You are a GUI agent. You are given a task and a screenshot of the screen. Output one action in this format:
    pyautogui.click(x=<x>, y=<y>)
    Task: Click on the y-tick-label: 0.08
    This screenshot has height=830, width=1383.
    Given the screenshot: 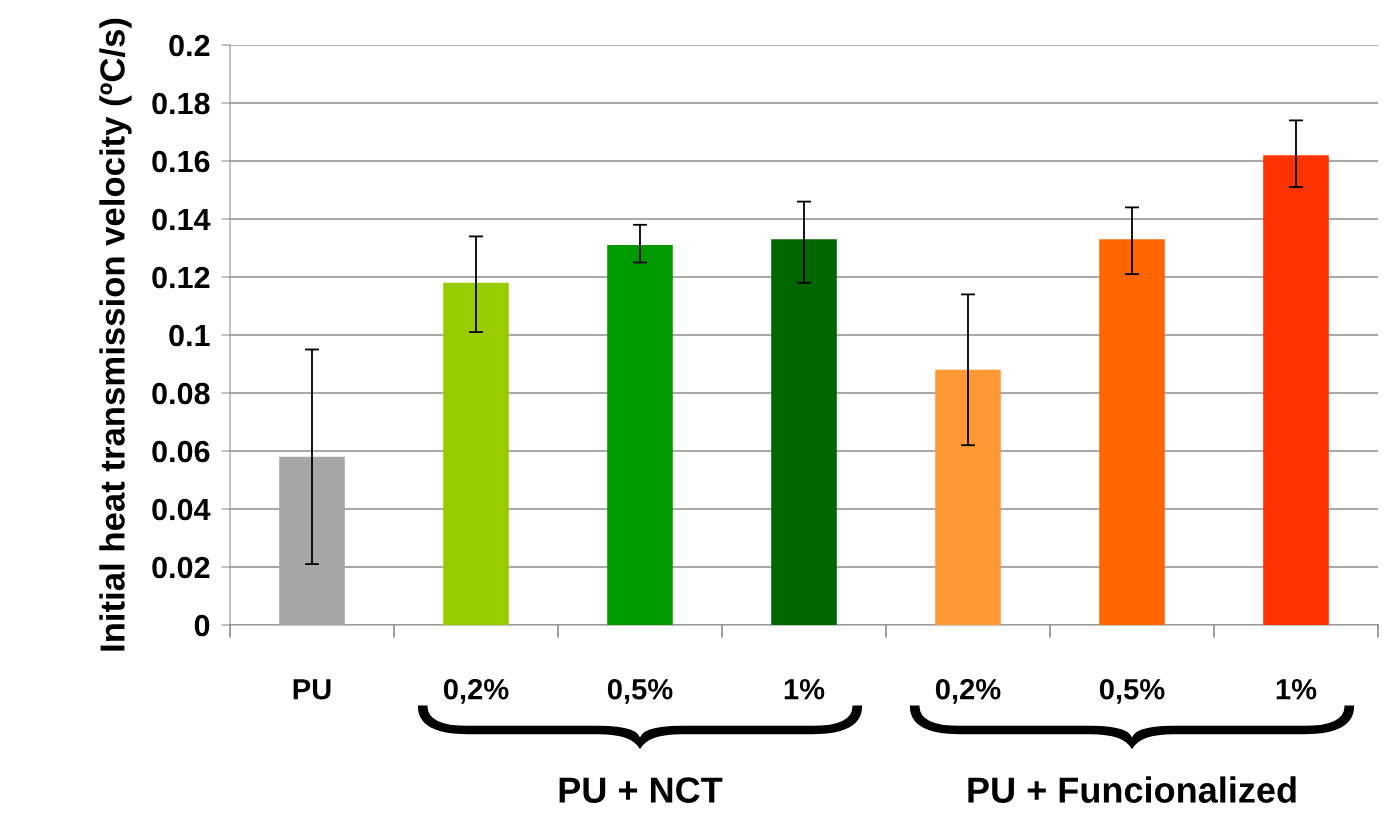 What is the action you would take?
    pyautogui.click(x=181, y=393)
    